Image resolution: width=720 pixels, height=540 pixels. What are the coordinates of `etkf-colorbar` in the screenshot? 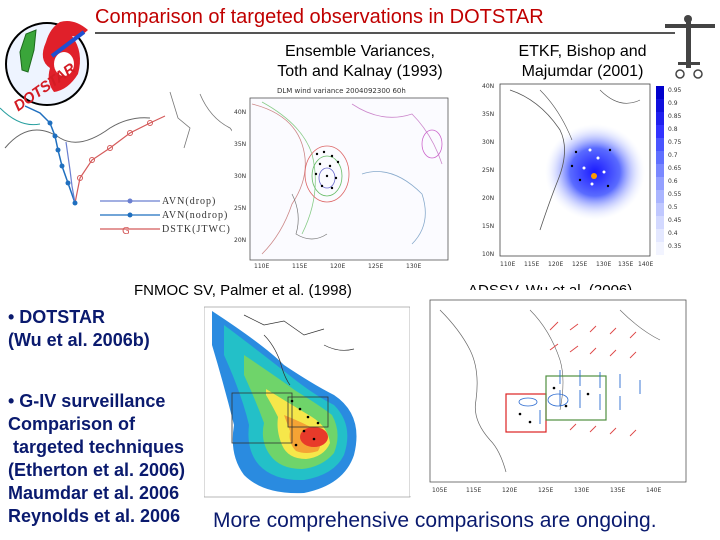 It's located at (660, 170).